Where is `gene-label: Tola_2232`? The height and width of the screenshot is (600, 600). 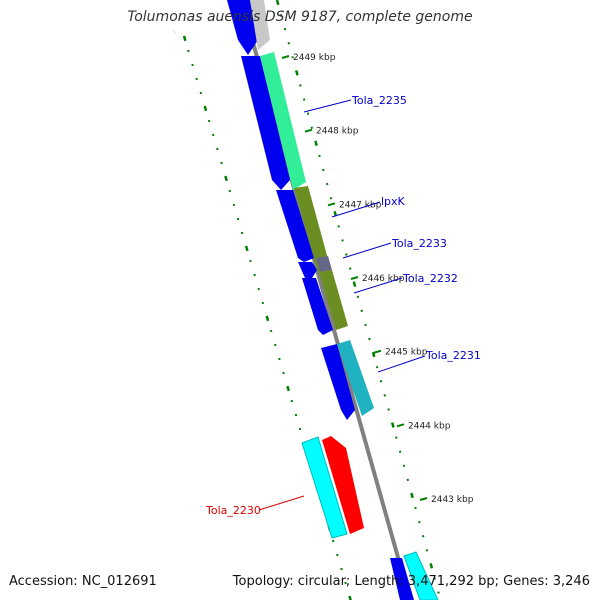 gene-label: Tola_2232 is located at coordinates (430, 278).